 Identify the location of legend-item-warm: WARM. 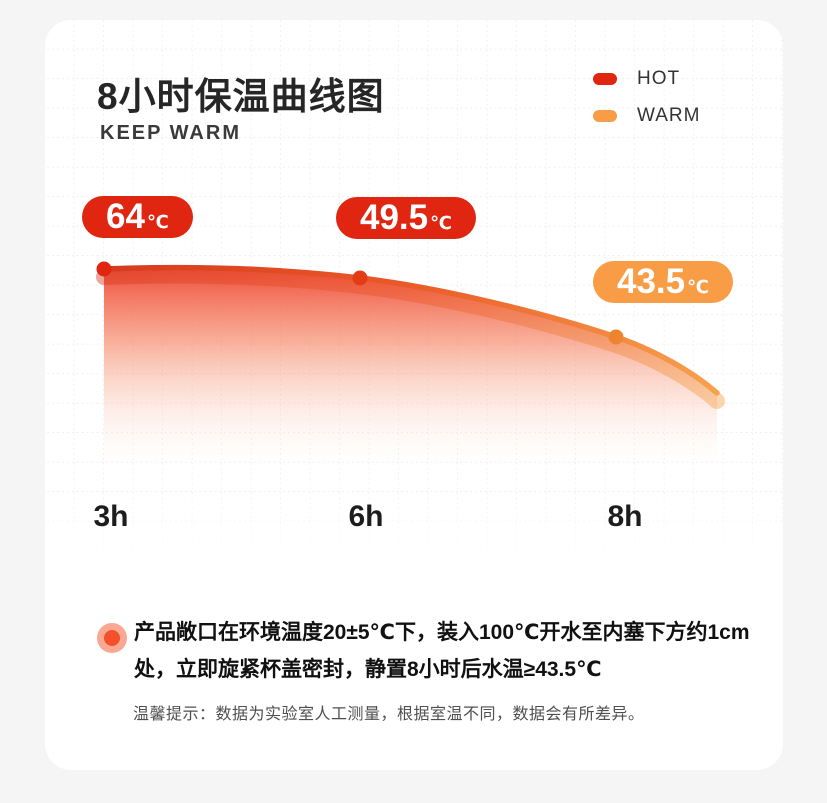
(647, 115).